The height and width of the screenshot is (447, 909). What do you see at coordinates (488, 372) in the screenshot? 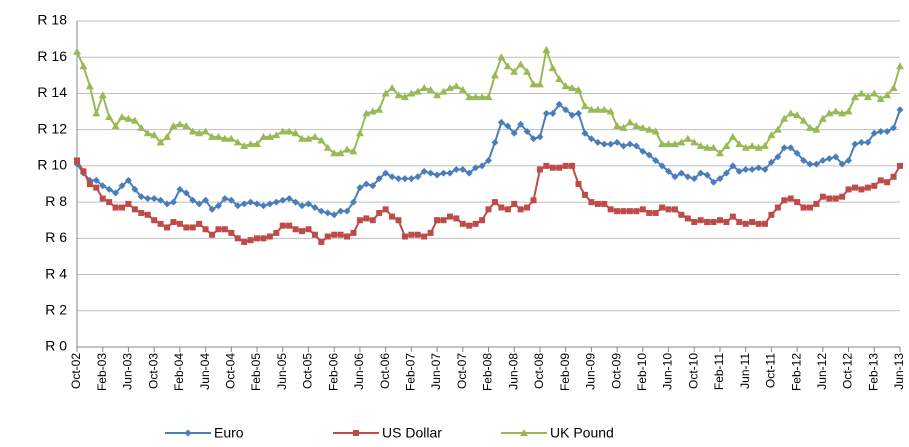
I see `x-tick-label: Feb-08` at bounding box center [488, 372].